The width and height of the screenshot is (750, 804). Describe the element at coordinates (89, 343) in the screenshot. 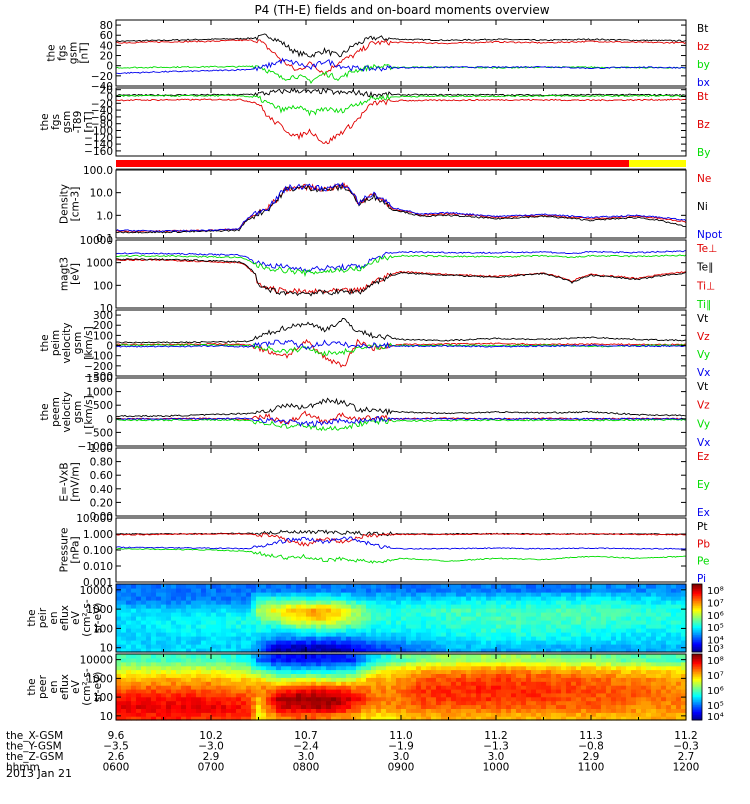

I see `y-axis-label: [km/s]` at that location.